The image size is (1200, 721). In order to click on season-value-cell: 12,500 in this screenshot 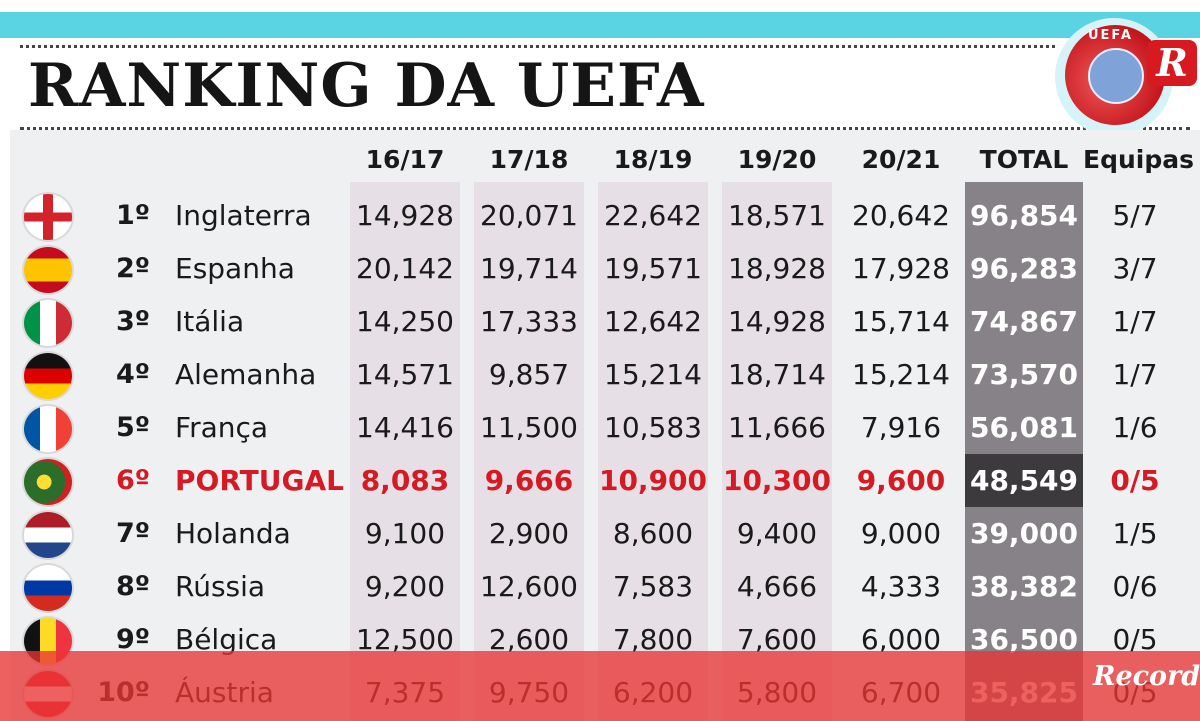, I will do `click(405, 639)`.